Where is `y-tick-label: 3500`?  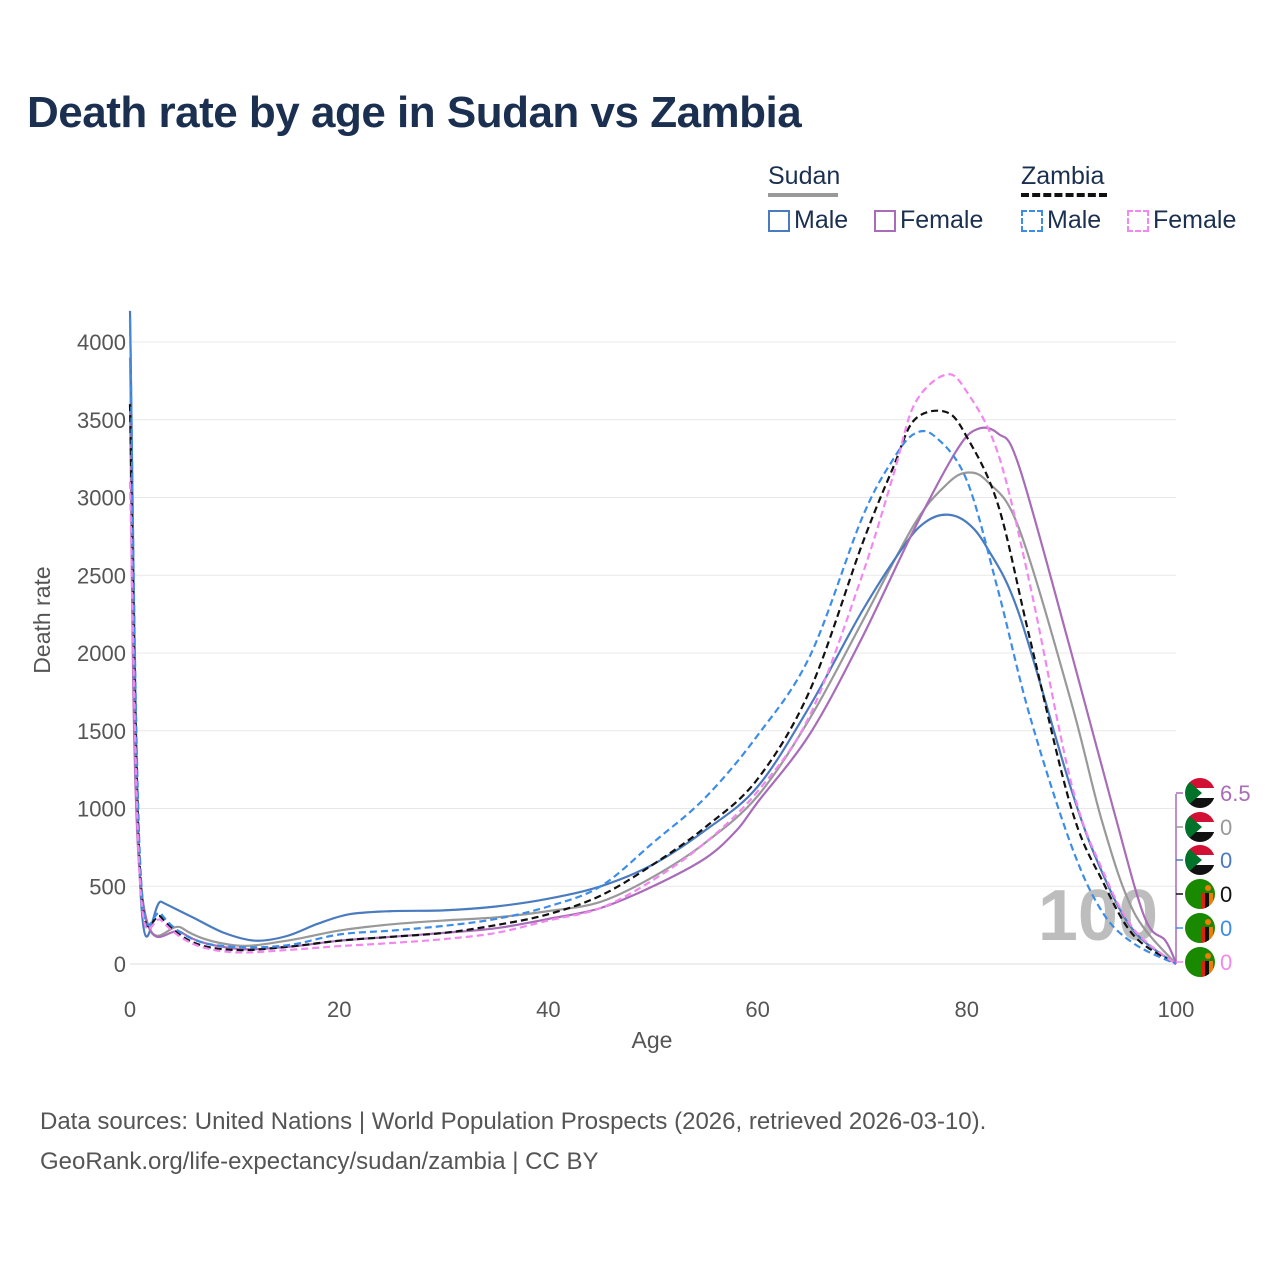
y-tick-label: 3500 is located at coordinates (101, 420).